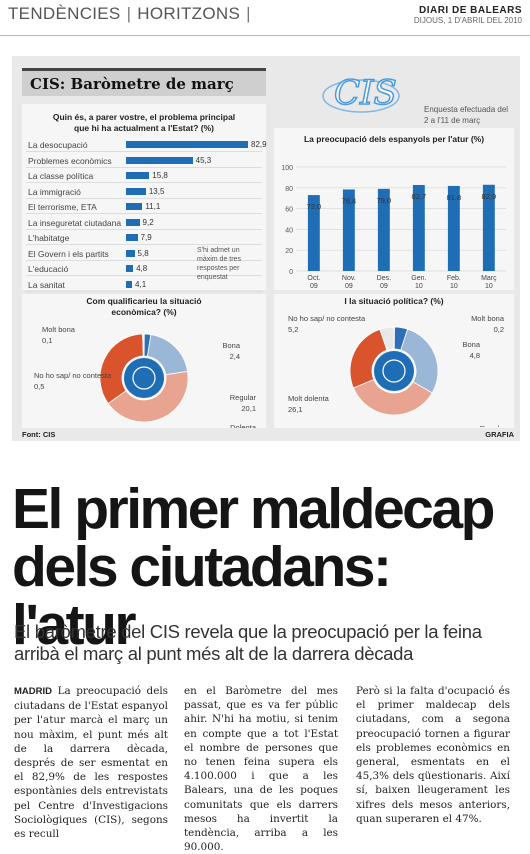 This screenshot has height=854, width=530. What do you see at coordinates (132, 14) in the screenshot?
I see `section-header: TENDÈNCIES|HORITZONS|` at bounding box center [132, 14].